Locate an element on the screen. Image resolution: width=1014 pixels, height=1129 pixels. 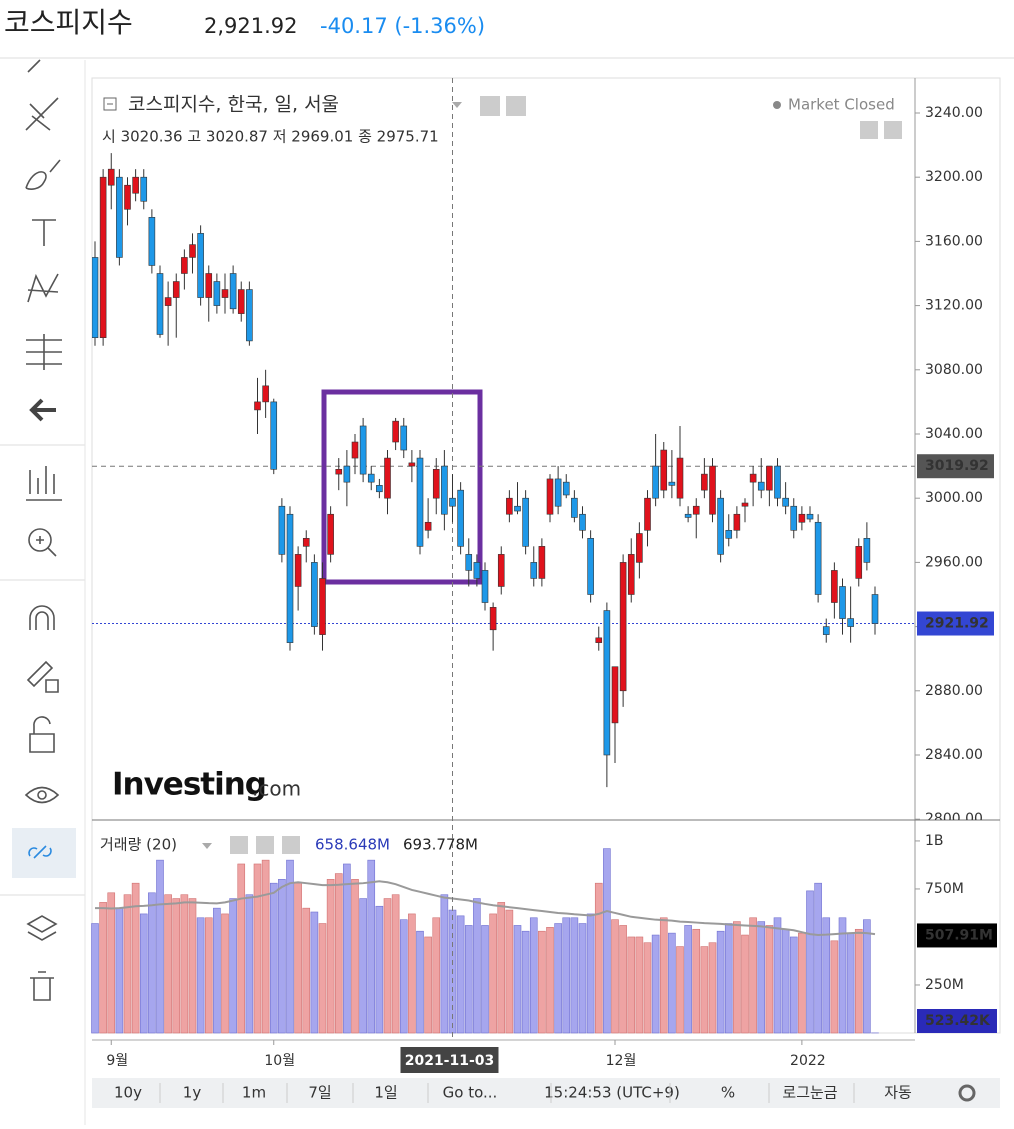
toolbar-button: 10y is located at coordinates (128, 1093).